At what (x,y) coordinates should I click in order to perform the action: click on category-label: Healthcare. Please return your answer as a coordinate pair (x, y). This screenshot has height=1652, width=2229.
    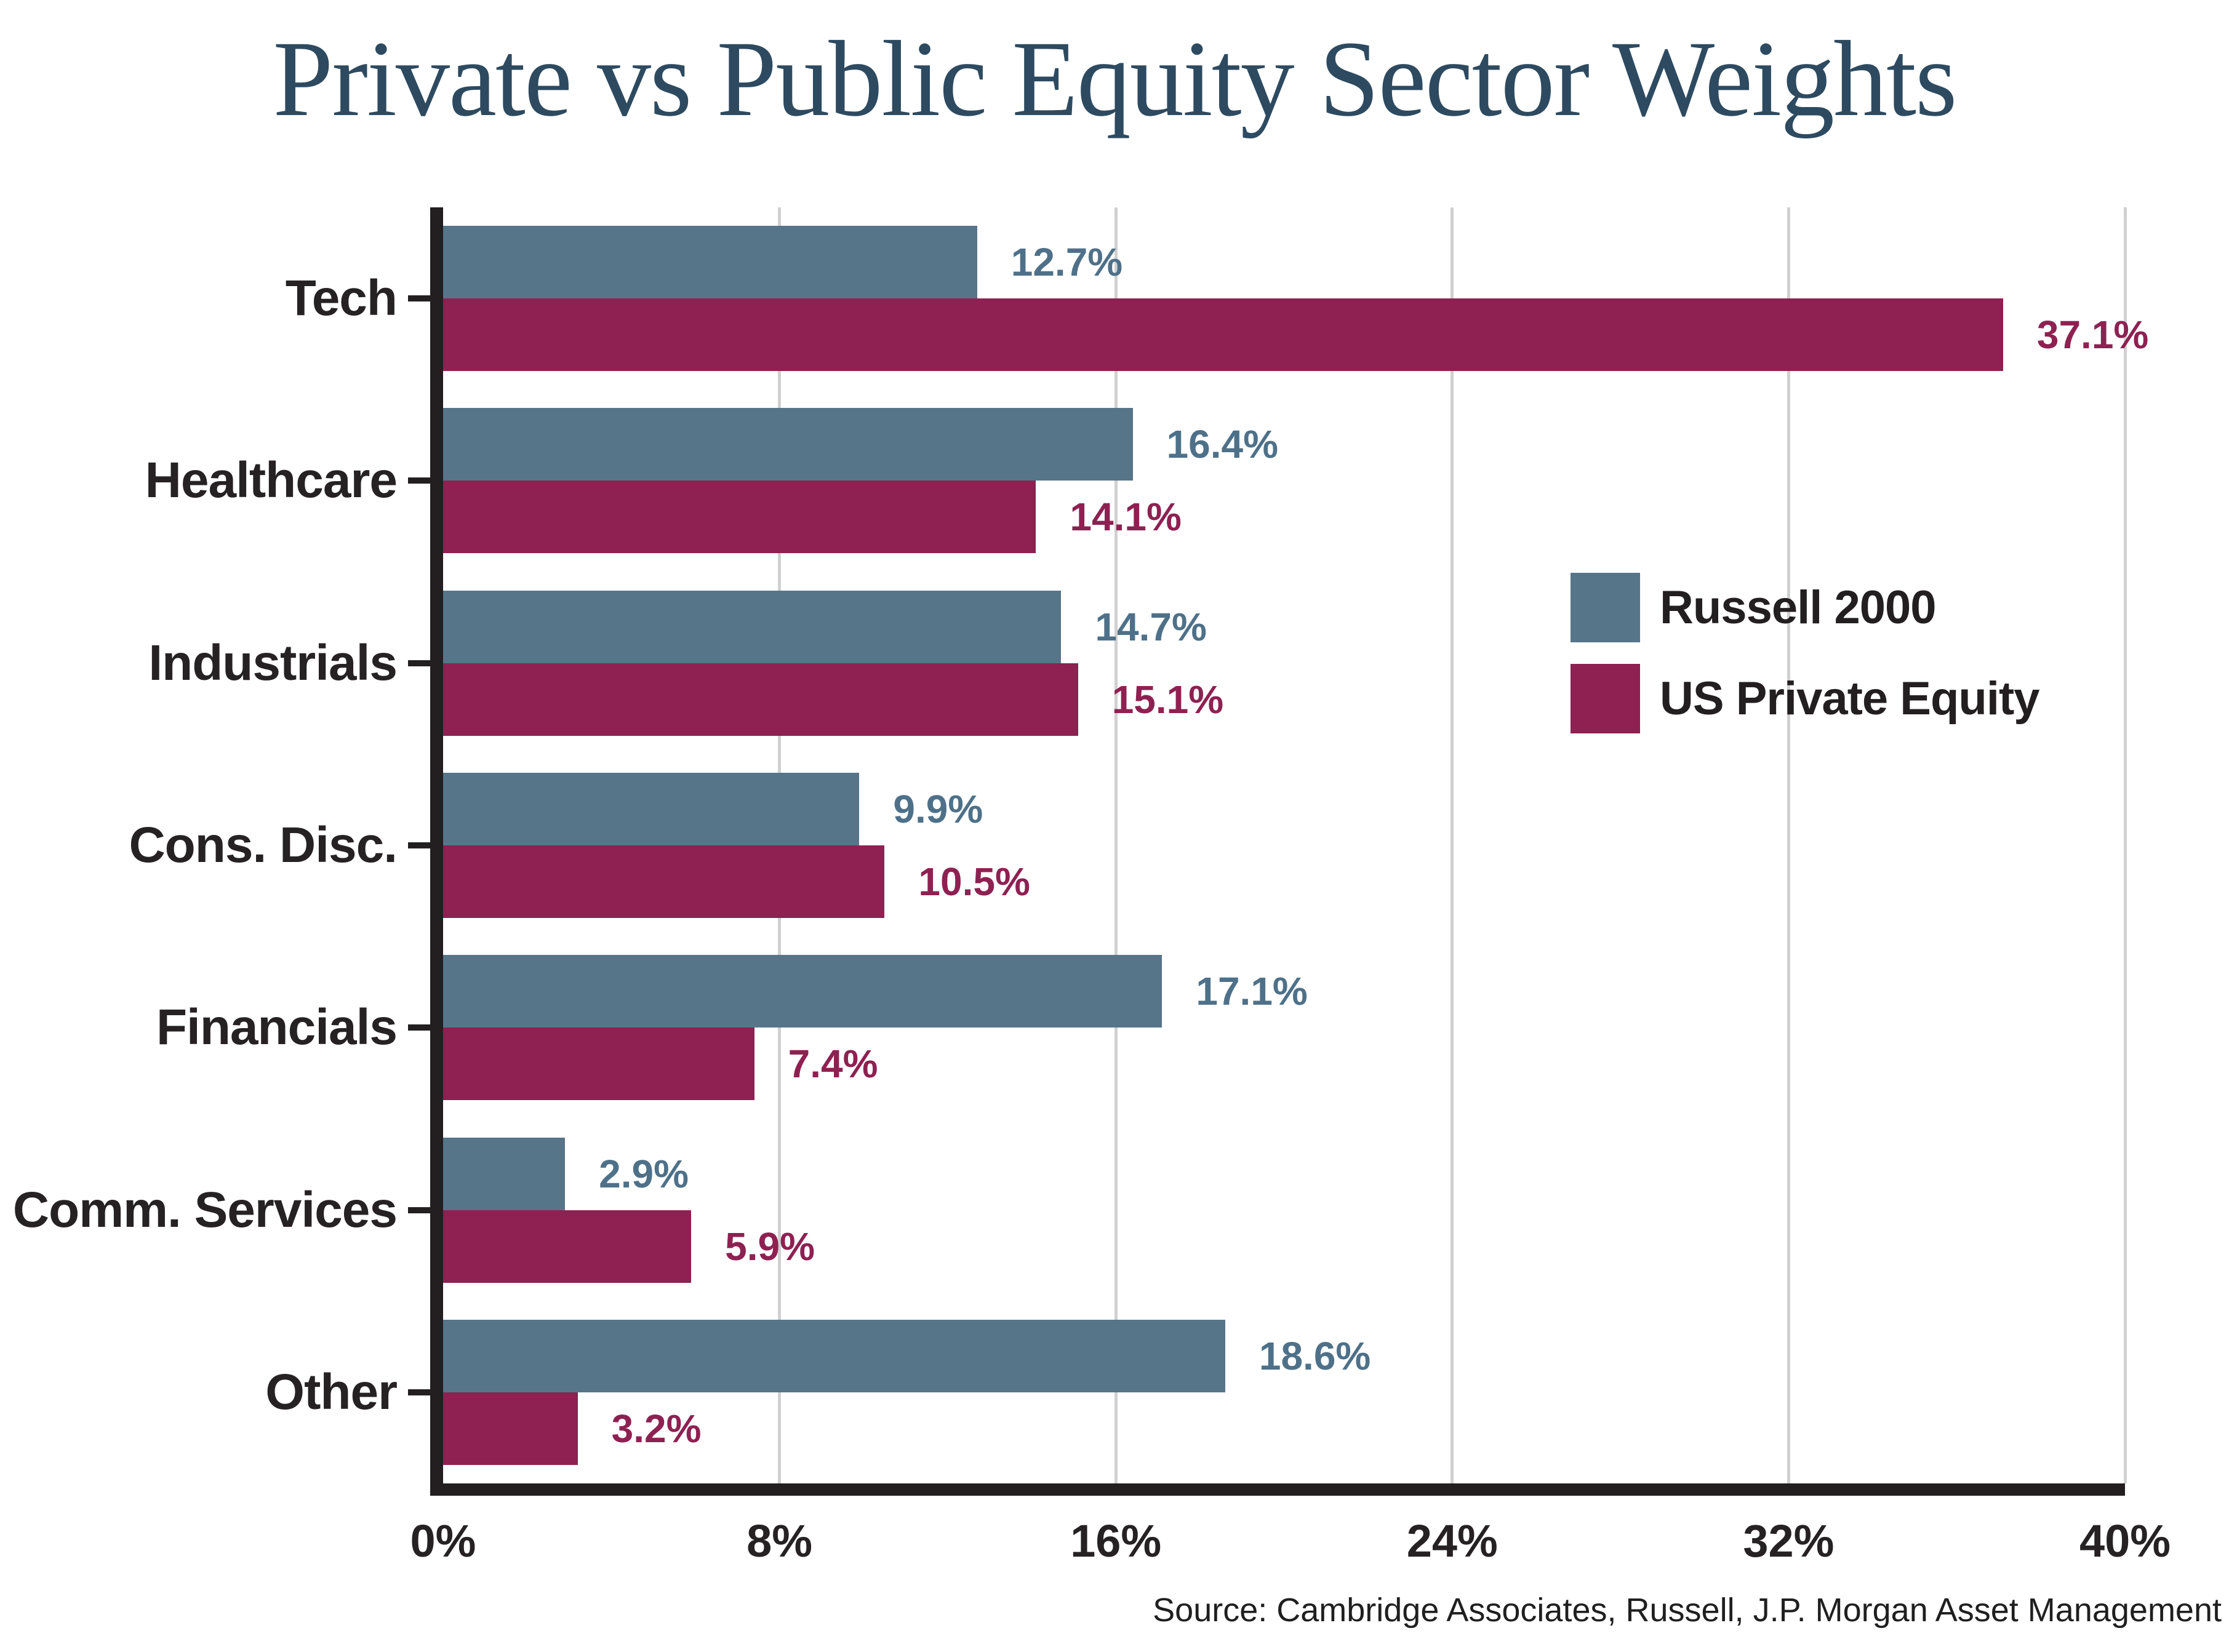
    Looking at the image, I should click on (271, 480).